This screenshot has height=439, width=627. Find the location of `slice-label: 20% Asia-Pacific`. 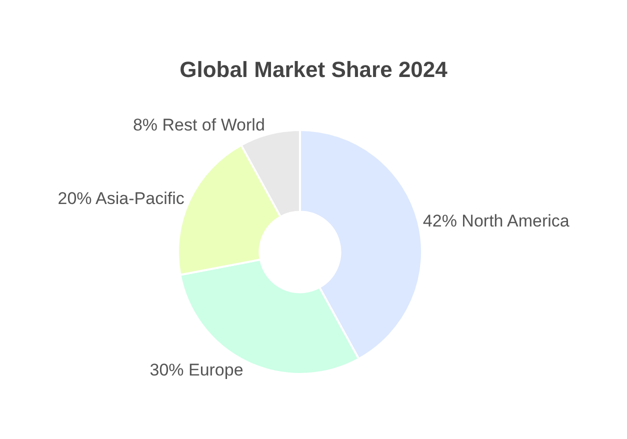

slice-label: 20% Asia-Pacific is located at coordinates (121, 198).